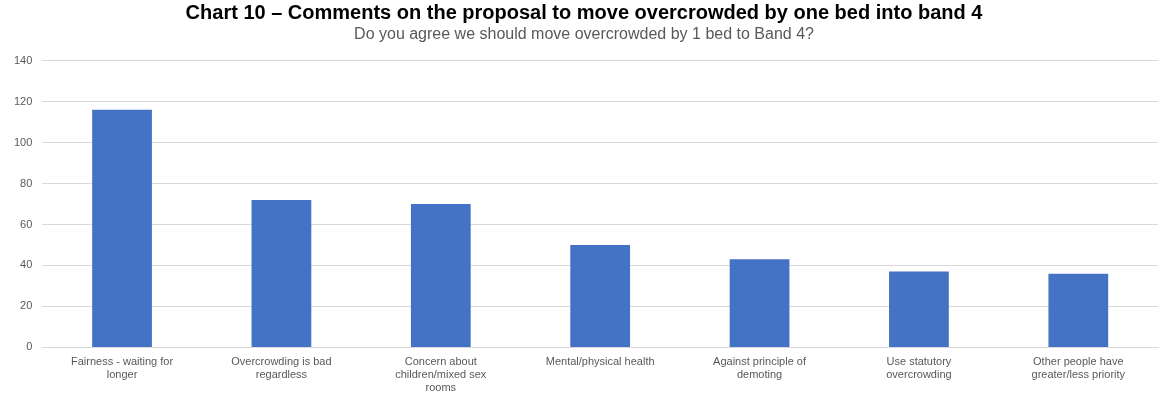 The image size is (1168, 403). Describe the element at coordinates (23, 141) in the screenshot. I see `y-tick-label: 100` at that location.